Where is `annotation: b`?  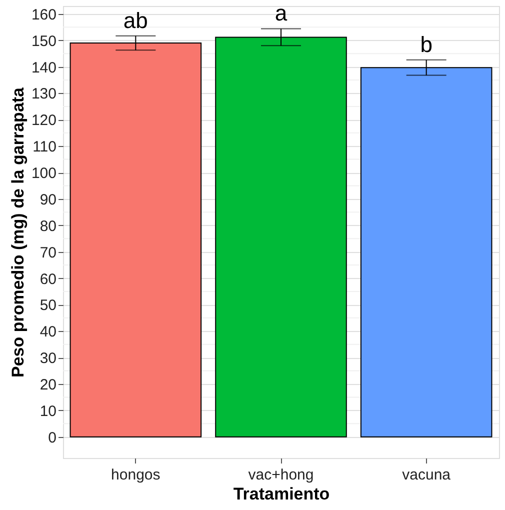
annotation: b is located at coordinates (426, 44).